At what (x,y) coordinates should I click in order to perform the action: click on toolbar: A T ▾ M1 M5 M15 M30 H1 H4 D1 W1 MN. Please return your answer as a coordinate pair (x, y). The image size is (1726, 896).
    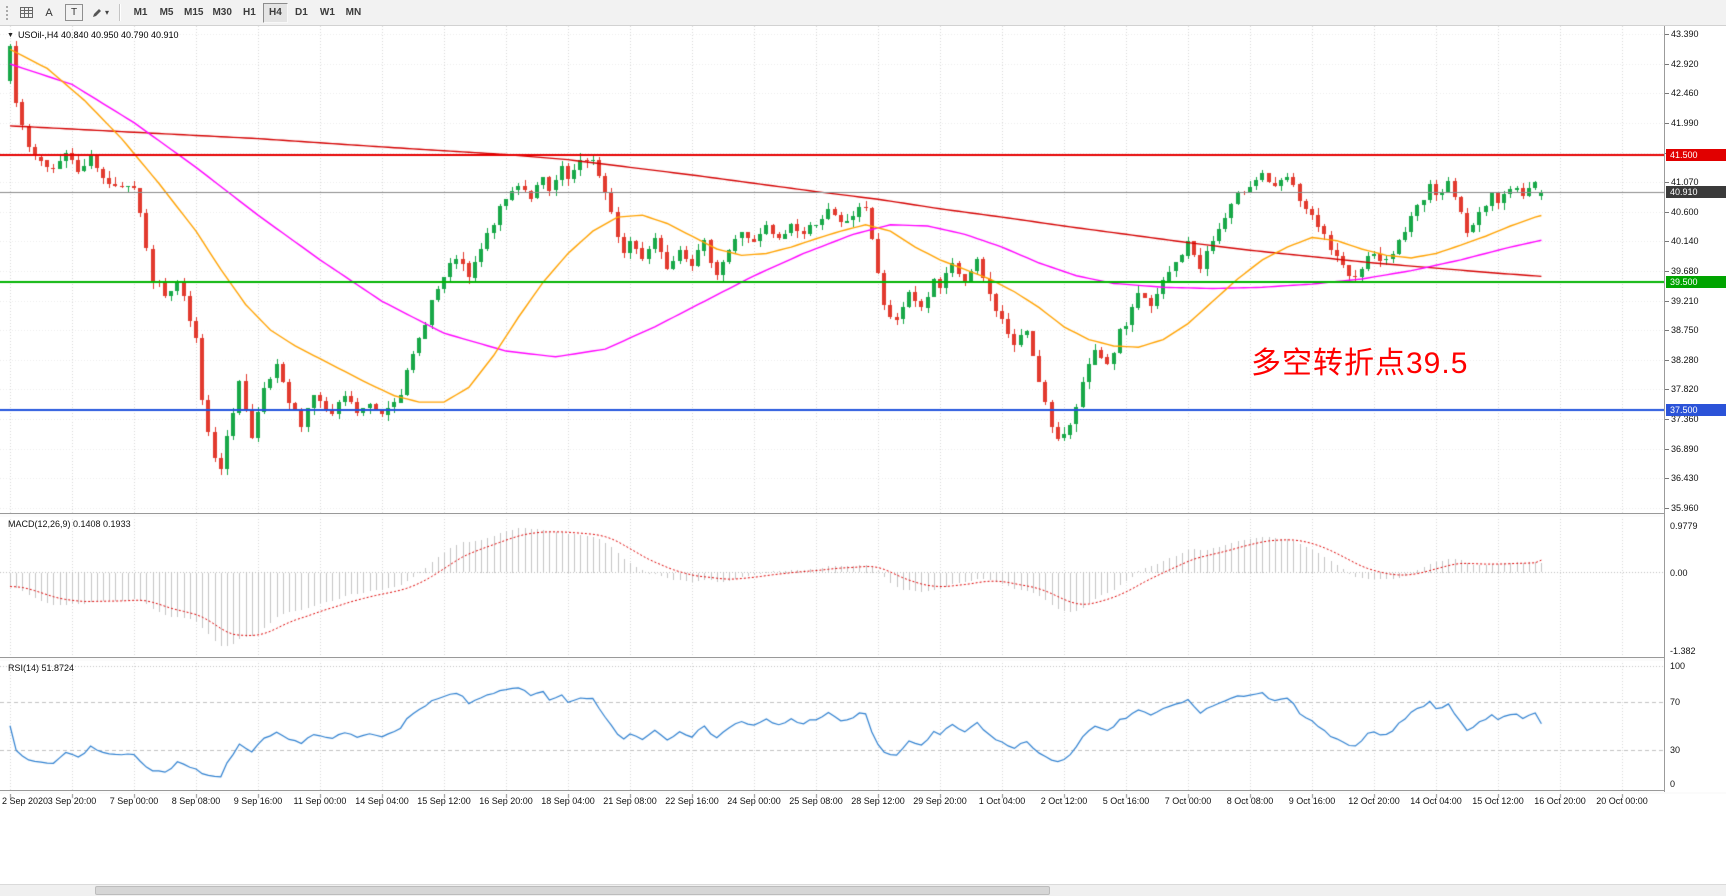
    Looking at the image, I should click on (863, 13).